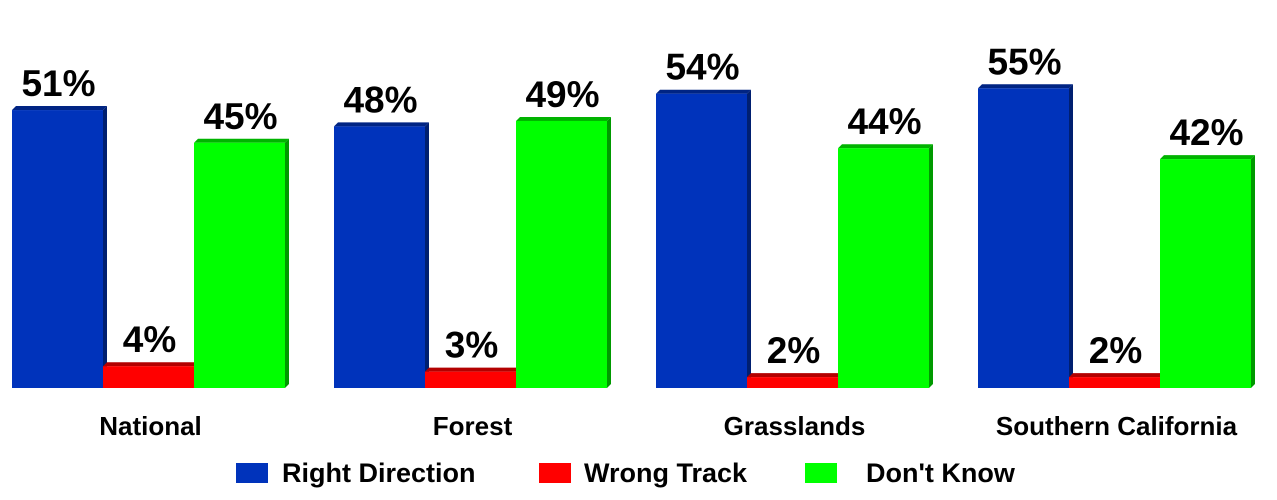  Describe the element at coordinates (703, 91) in the screenshot. I see `bar-top-right-direction-grasslands` at that location.